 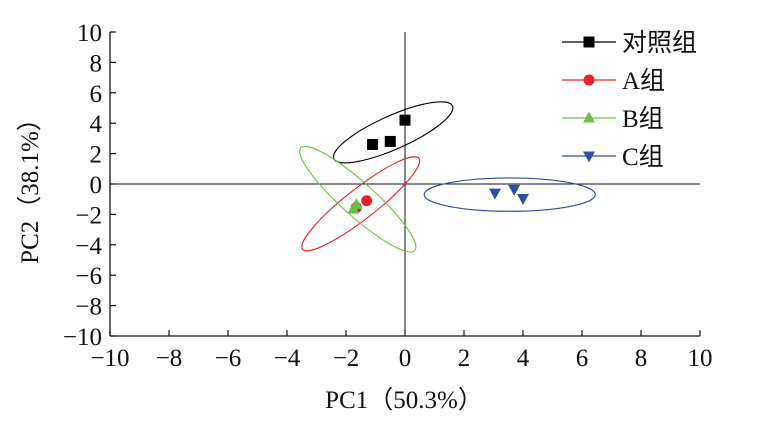 What do you see at coordinates (96, 94) in the screenshot?
I see `y-tick-label: 6` at bounding box center [96, 94].